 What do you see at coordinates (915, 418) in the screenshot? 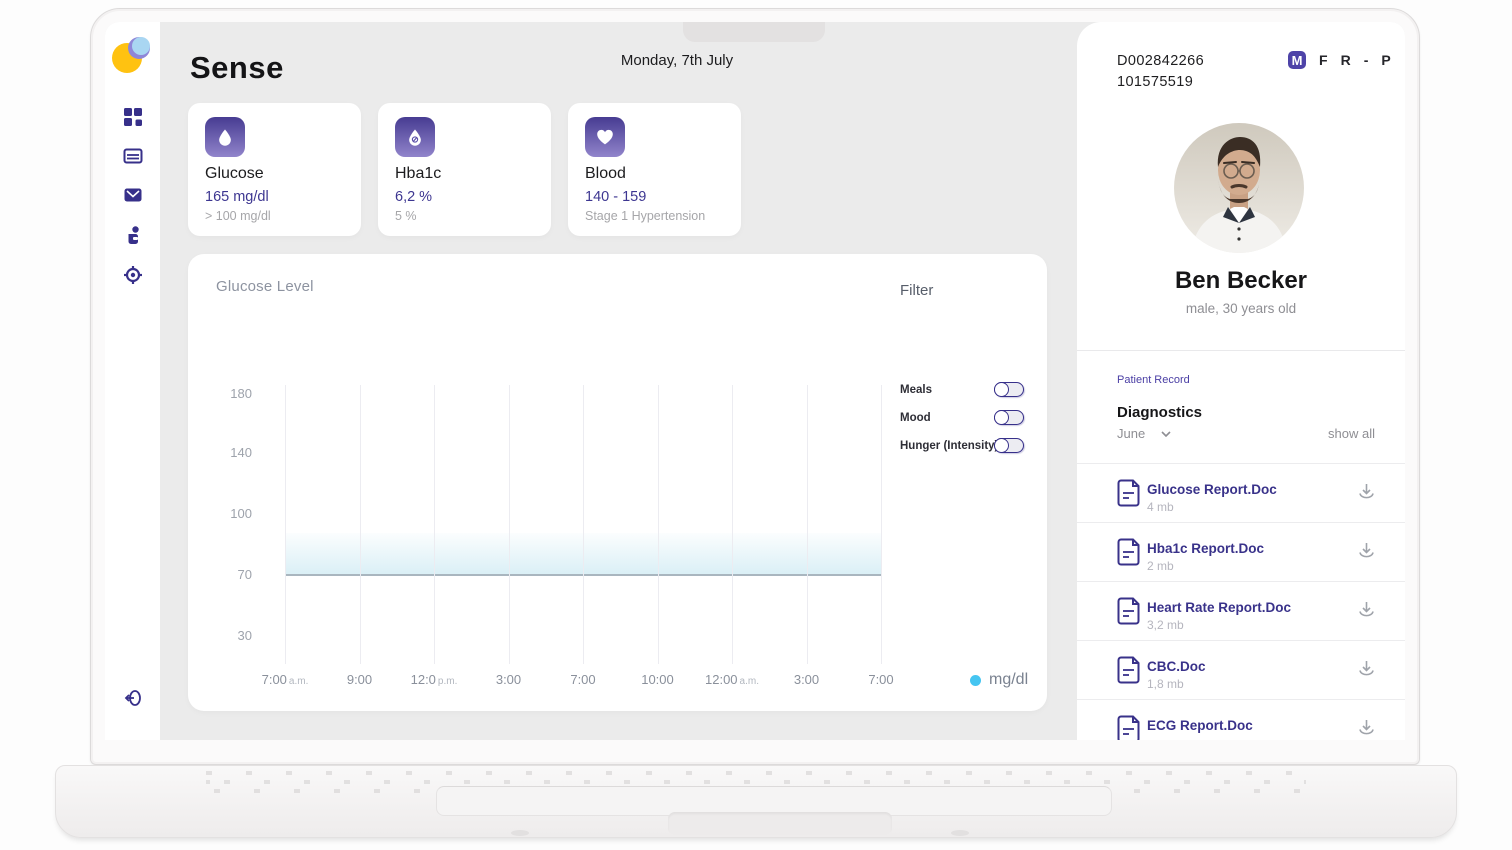
I see `toggle-label: Mood` at bounding box center [915, 418].